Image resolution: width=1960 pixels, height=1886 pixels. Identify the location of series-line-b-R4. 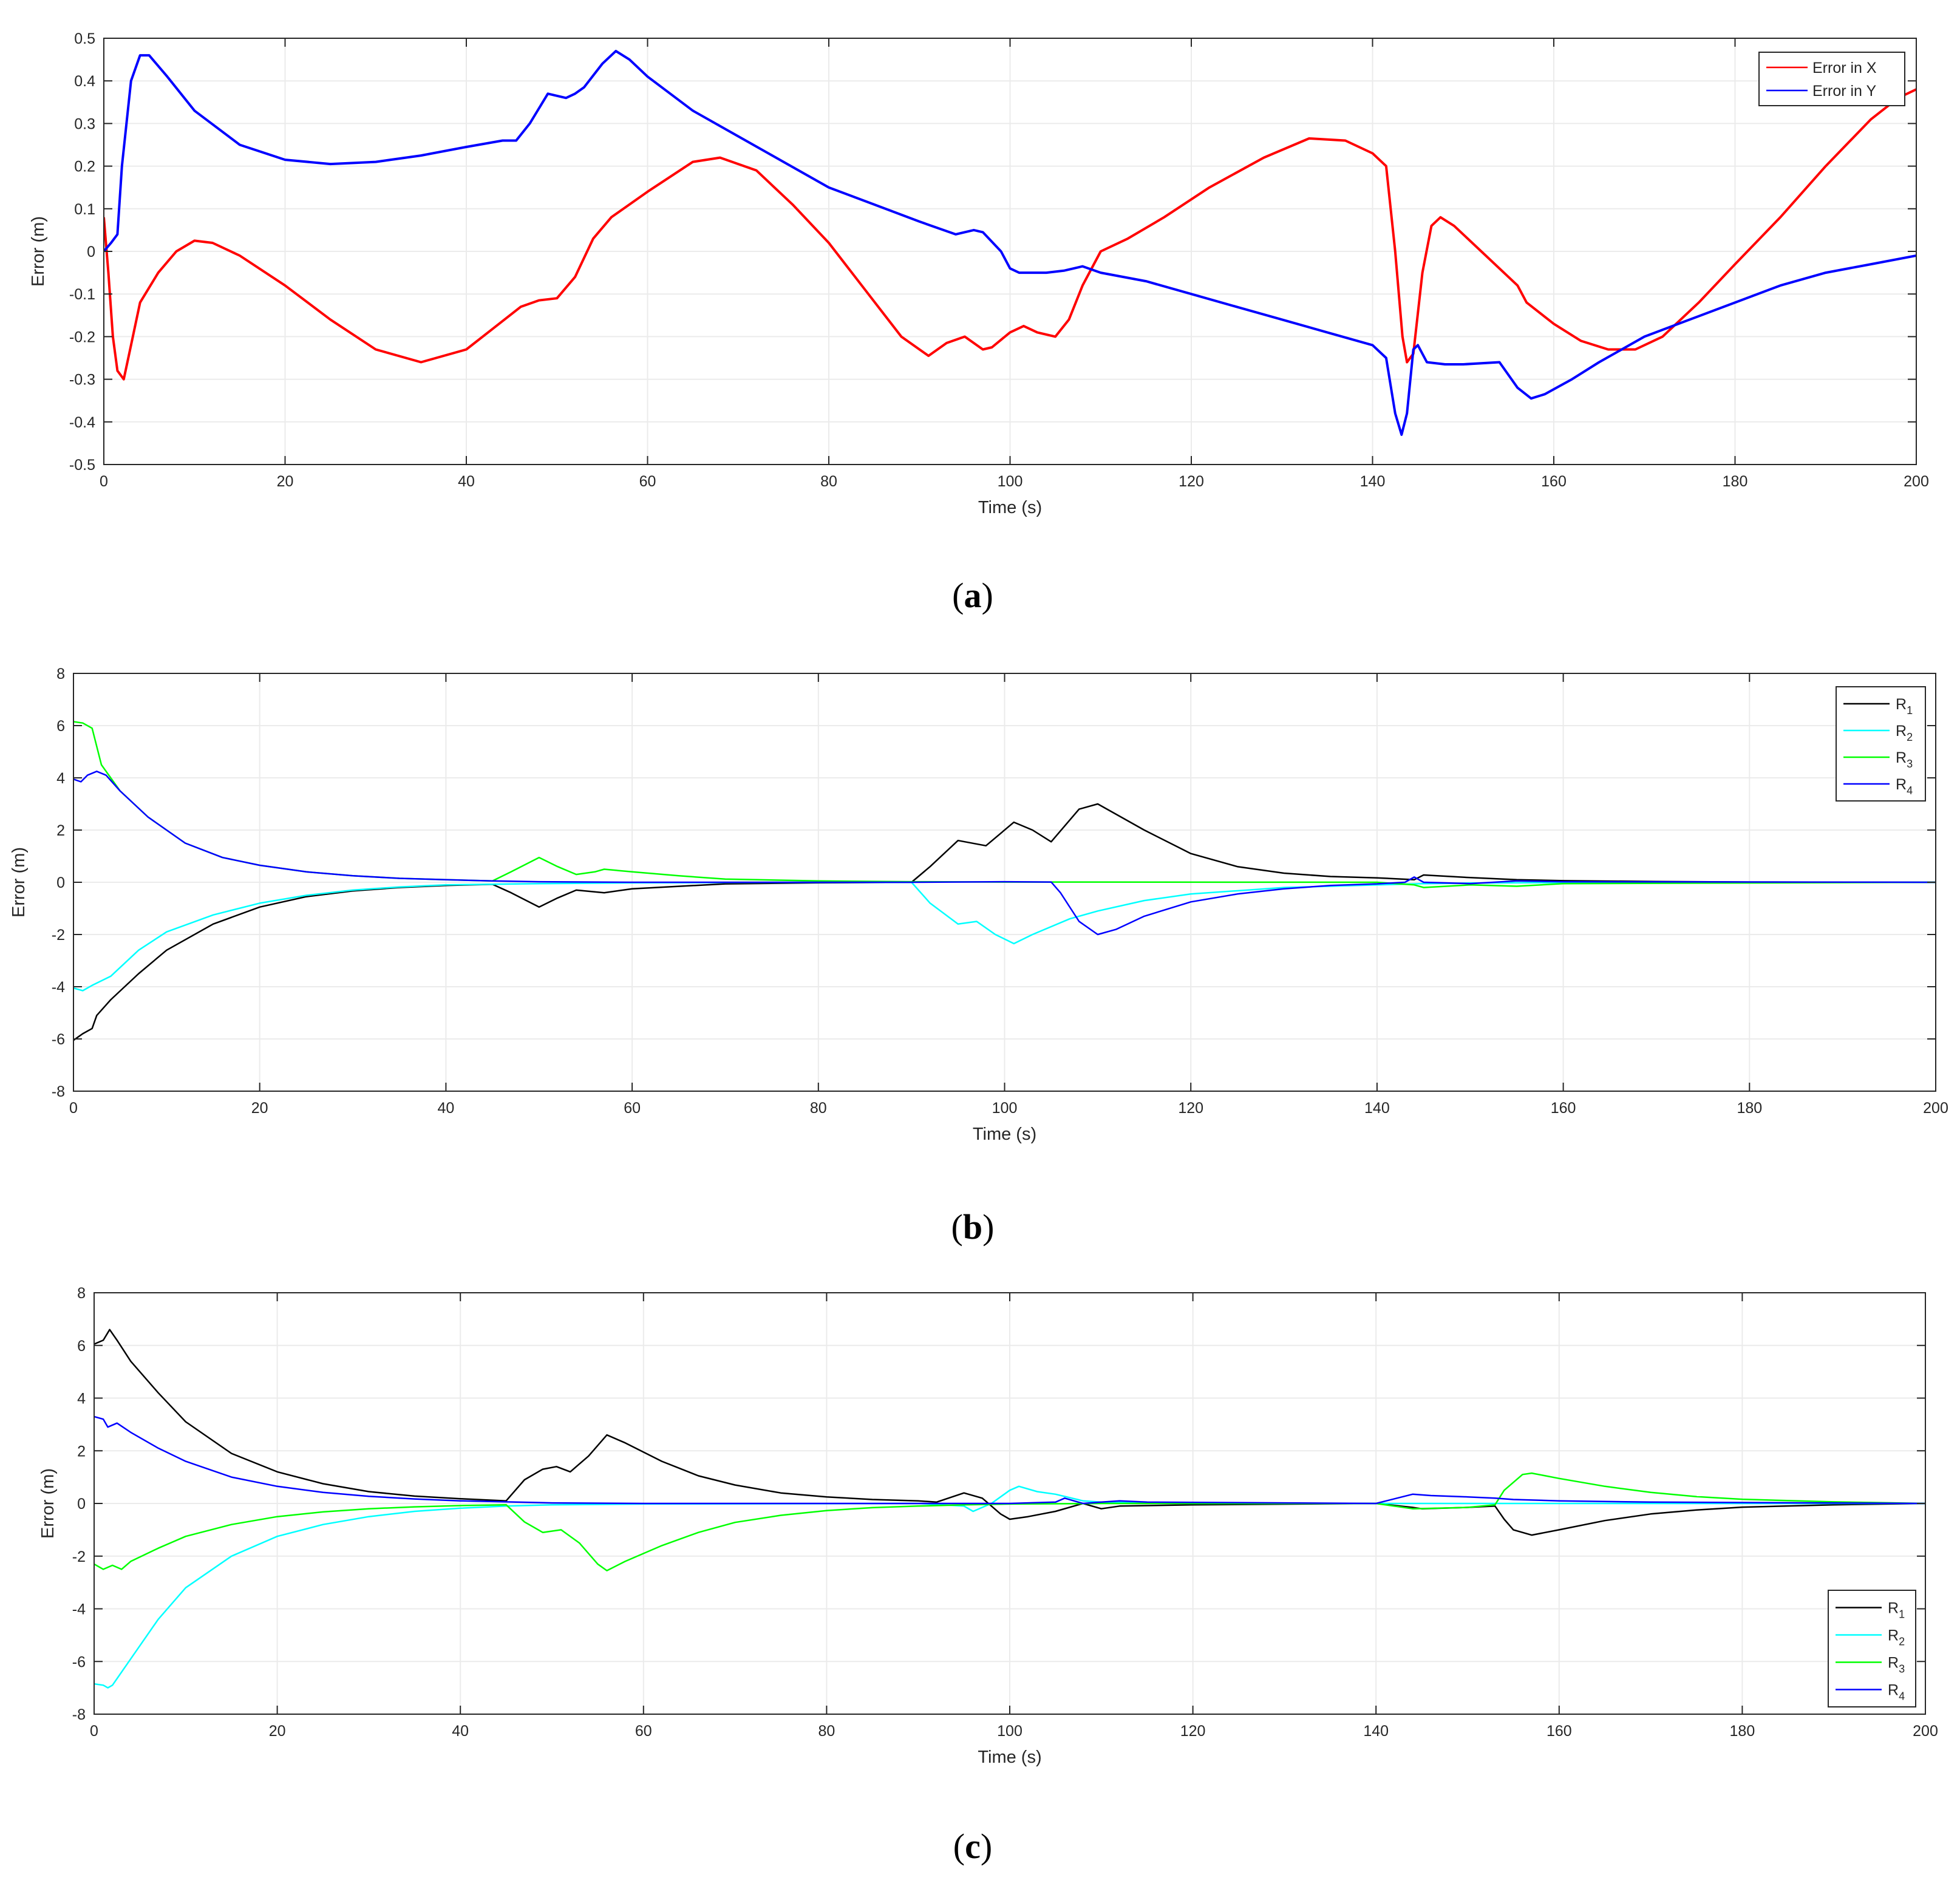
(1004, 853).